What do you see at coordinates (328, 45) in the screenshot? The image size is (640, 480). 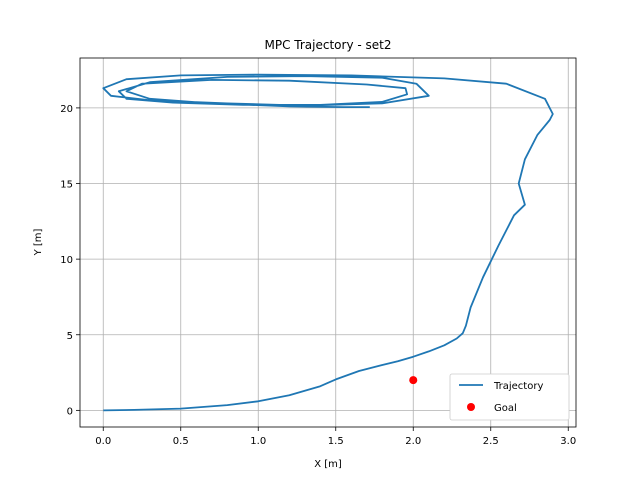 I see `chart-title: MPC Trajectory - set2` at bounding box center [328, 45].